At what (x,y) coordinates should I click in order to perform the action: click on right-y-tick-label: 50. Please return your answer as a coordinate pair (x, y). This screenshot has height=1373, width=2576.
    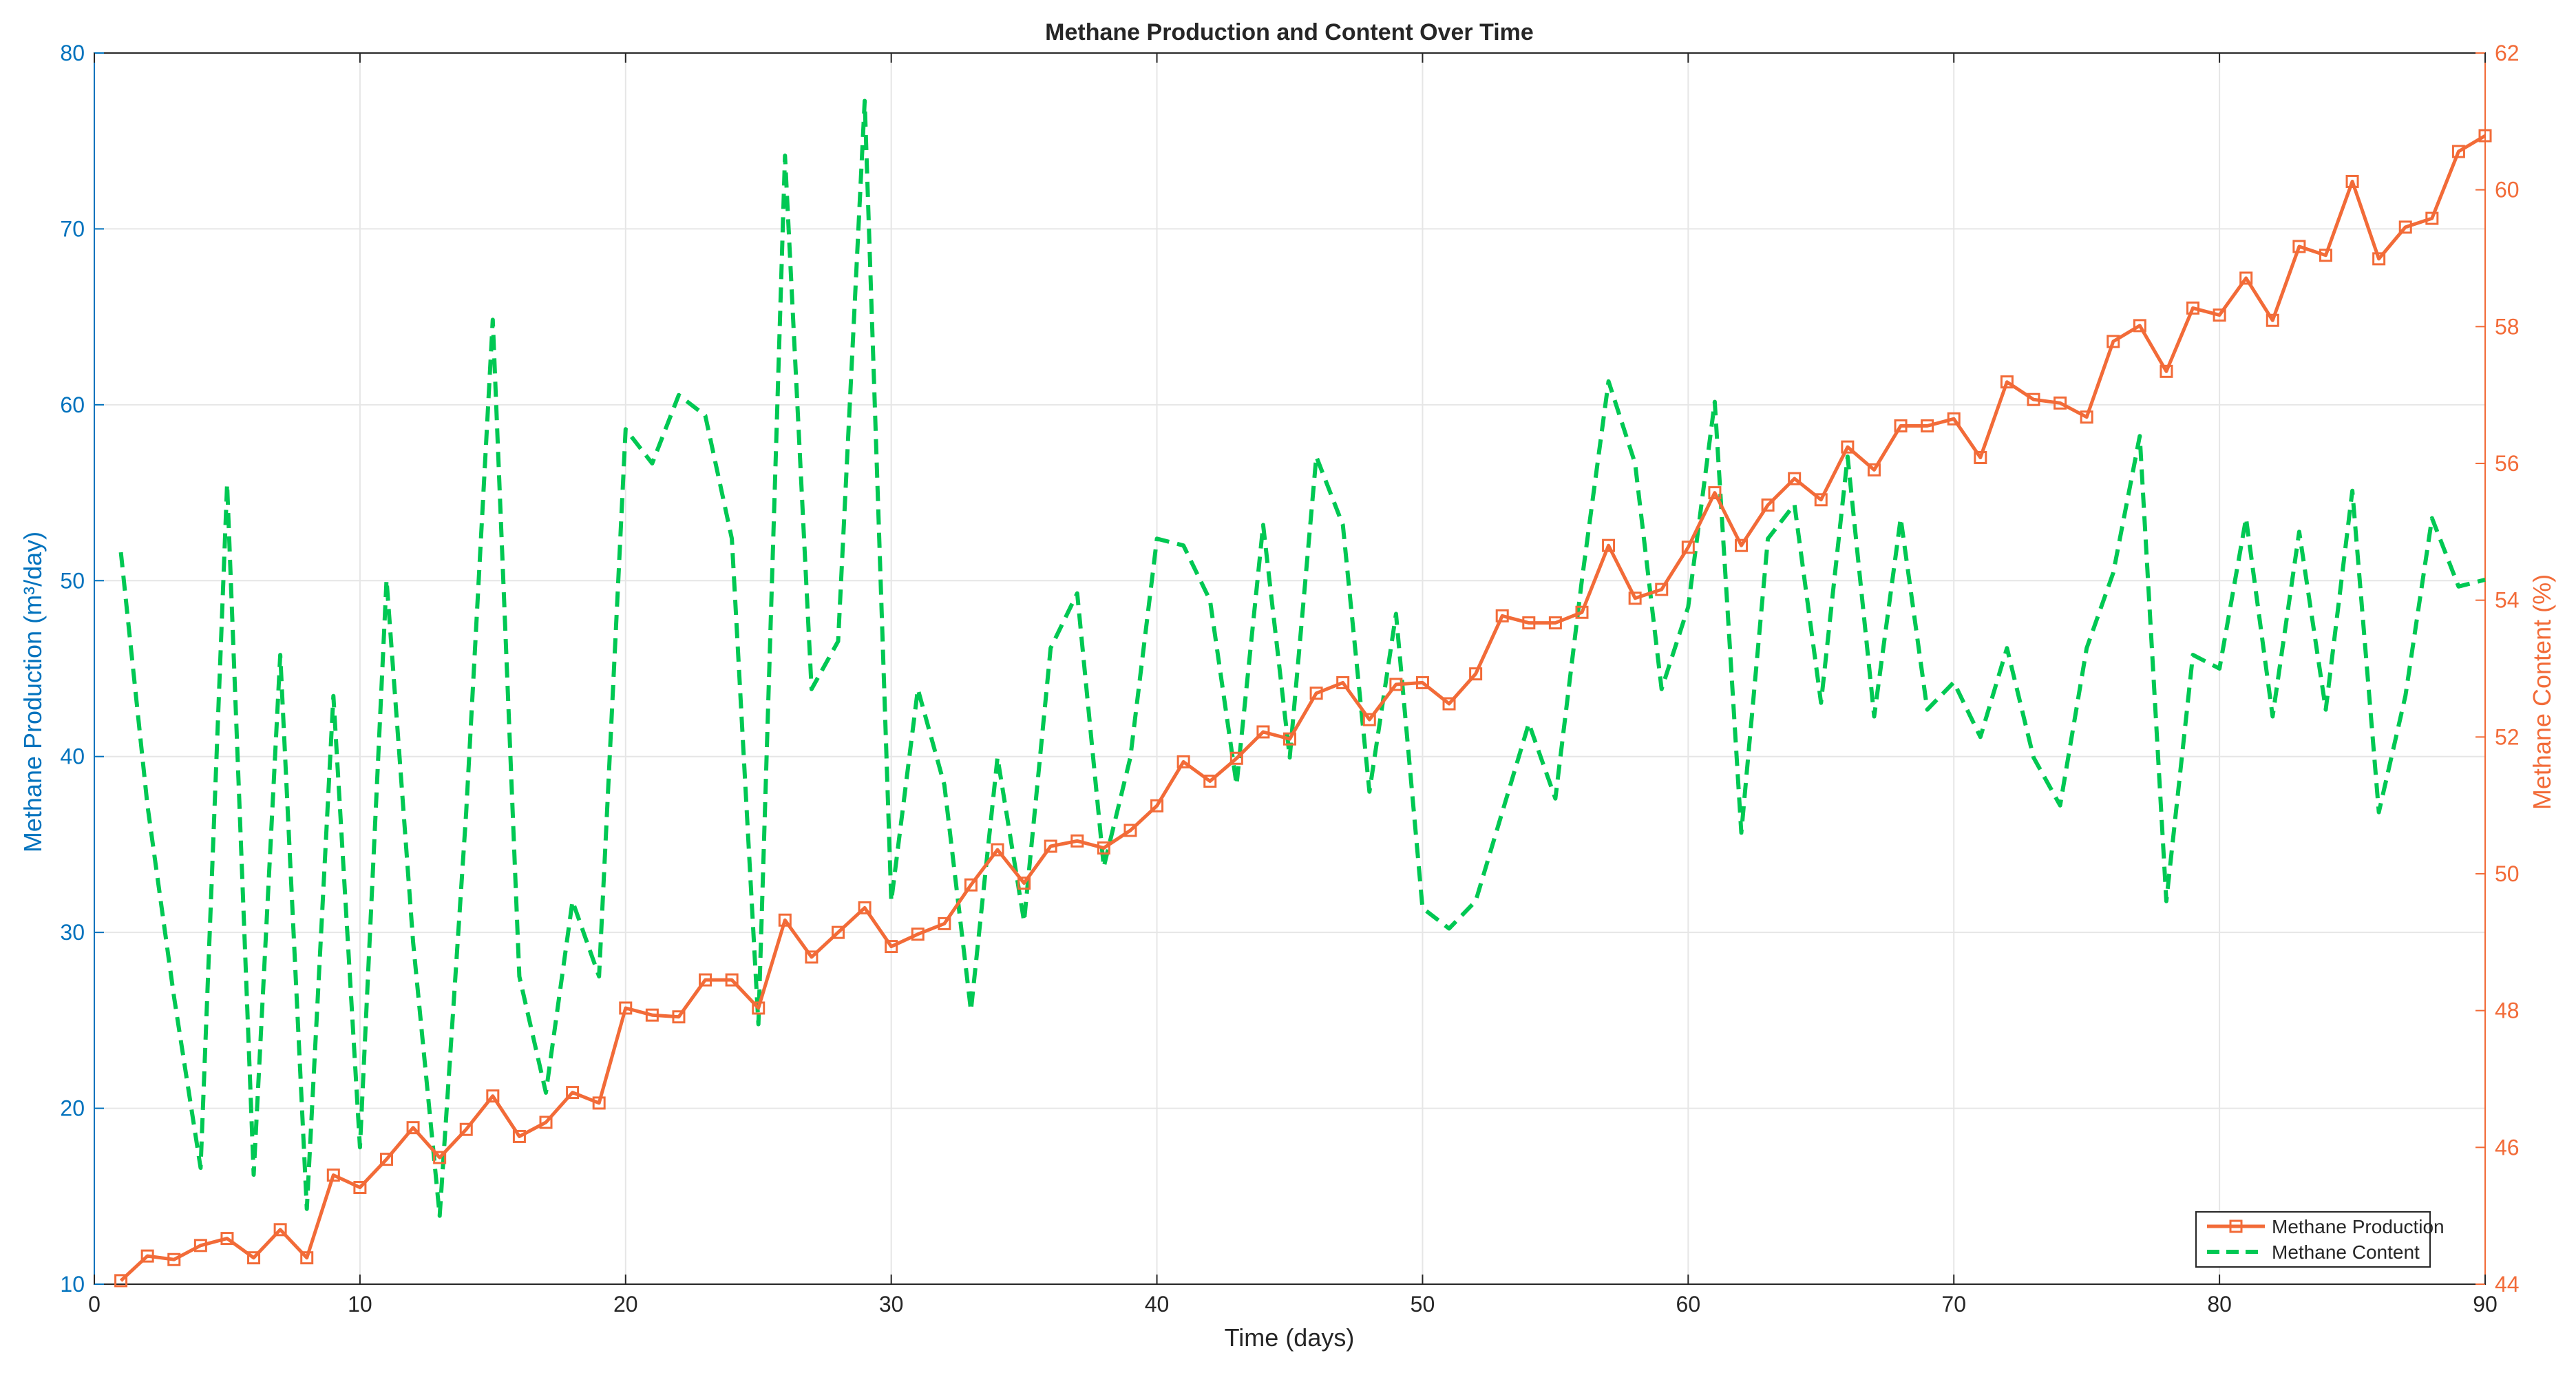
    Looking at the image, I should click on (2508, 873).